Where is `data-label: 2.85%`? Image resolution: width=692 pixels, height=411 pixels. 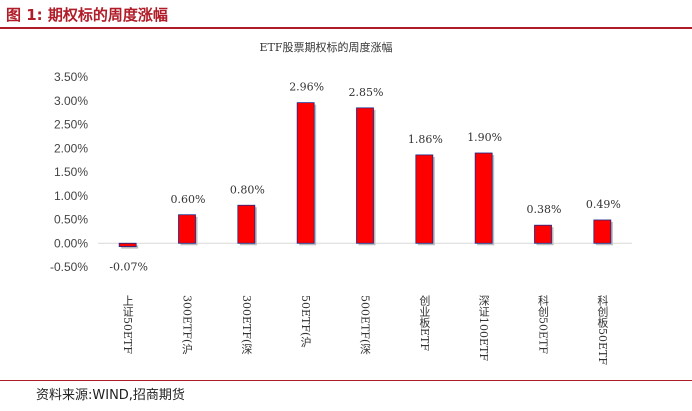
data-label: 2.85% is located at coordinates (366, 92).